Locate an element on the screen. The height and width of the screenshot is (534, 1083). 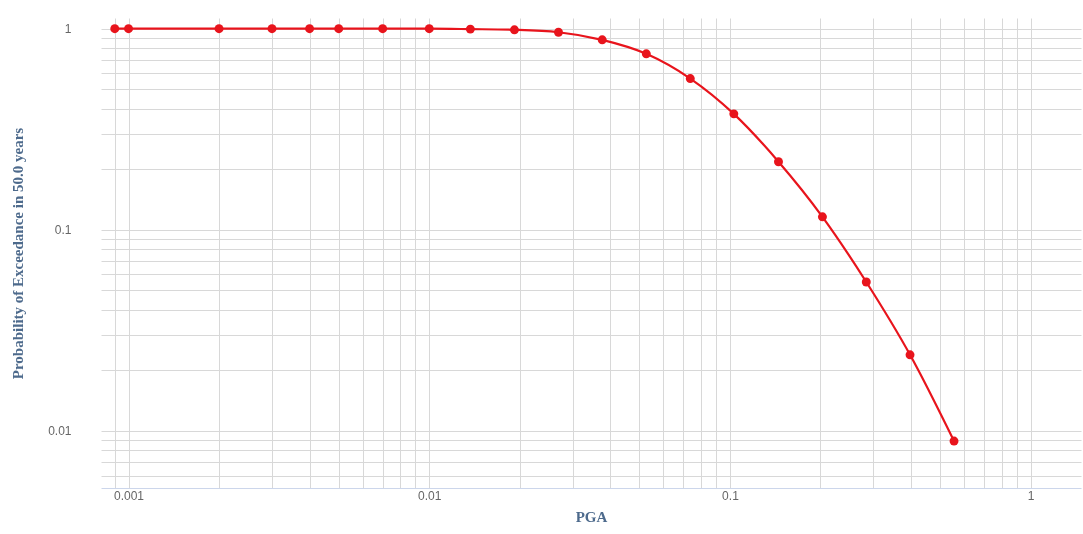
x-tick-label: 1 is located at coordinates (1031, 495).